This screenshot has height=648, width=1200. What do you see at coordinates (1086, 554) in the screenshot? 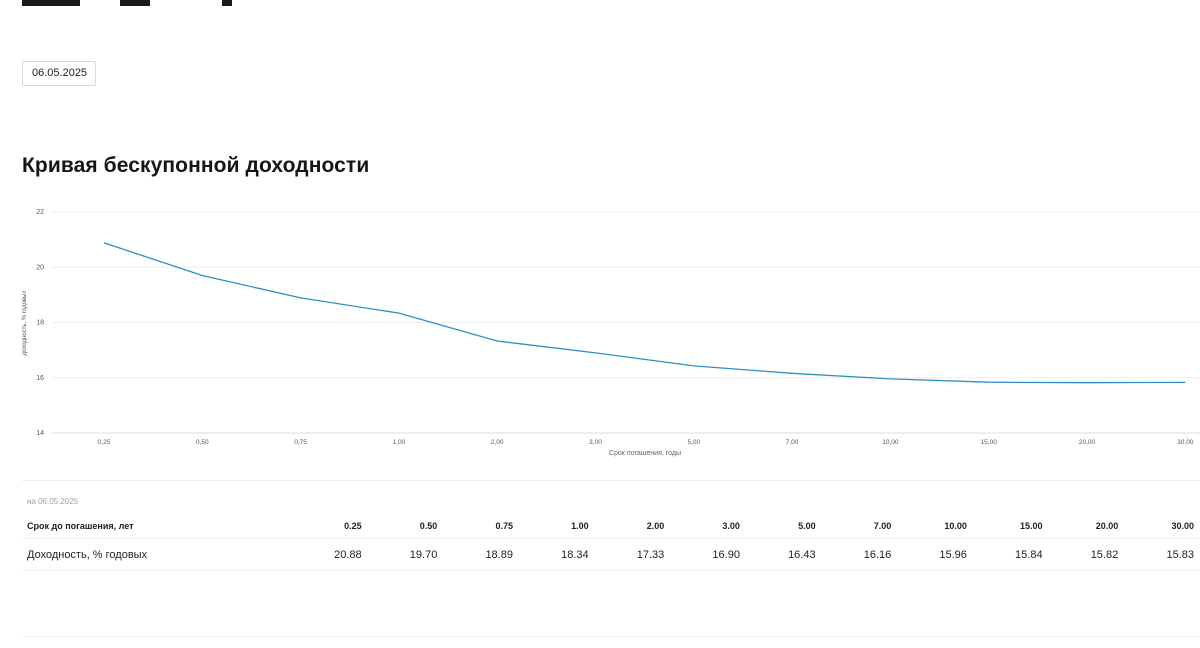
I see `table-cell-yield: 15.82` at bounding box center [1086, 554].